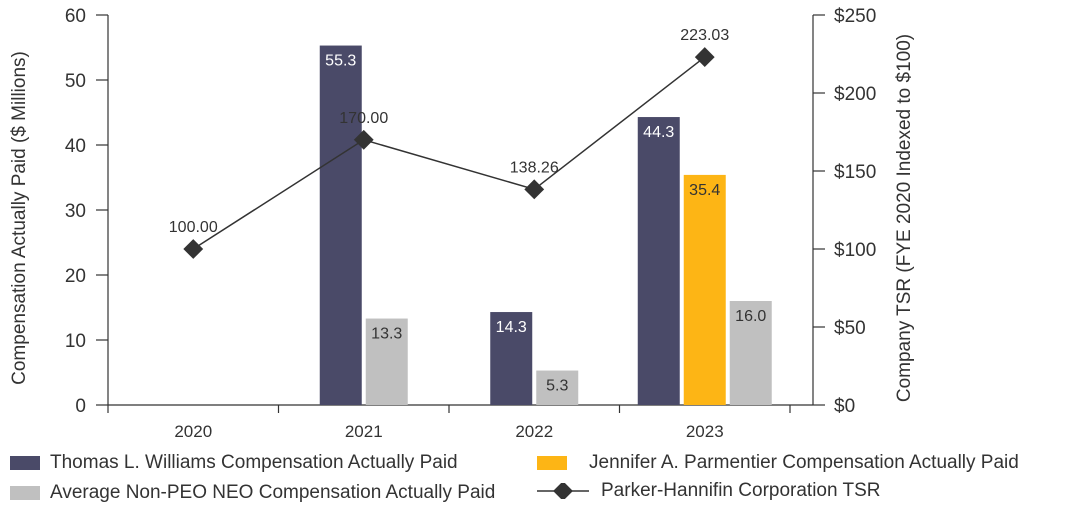  I want to click on y2-axis-title: Company TSR (FYE 2020 Indexed to $100), so click(904, 218).